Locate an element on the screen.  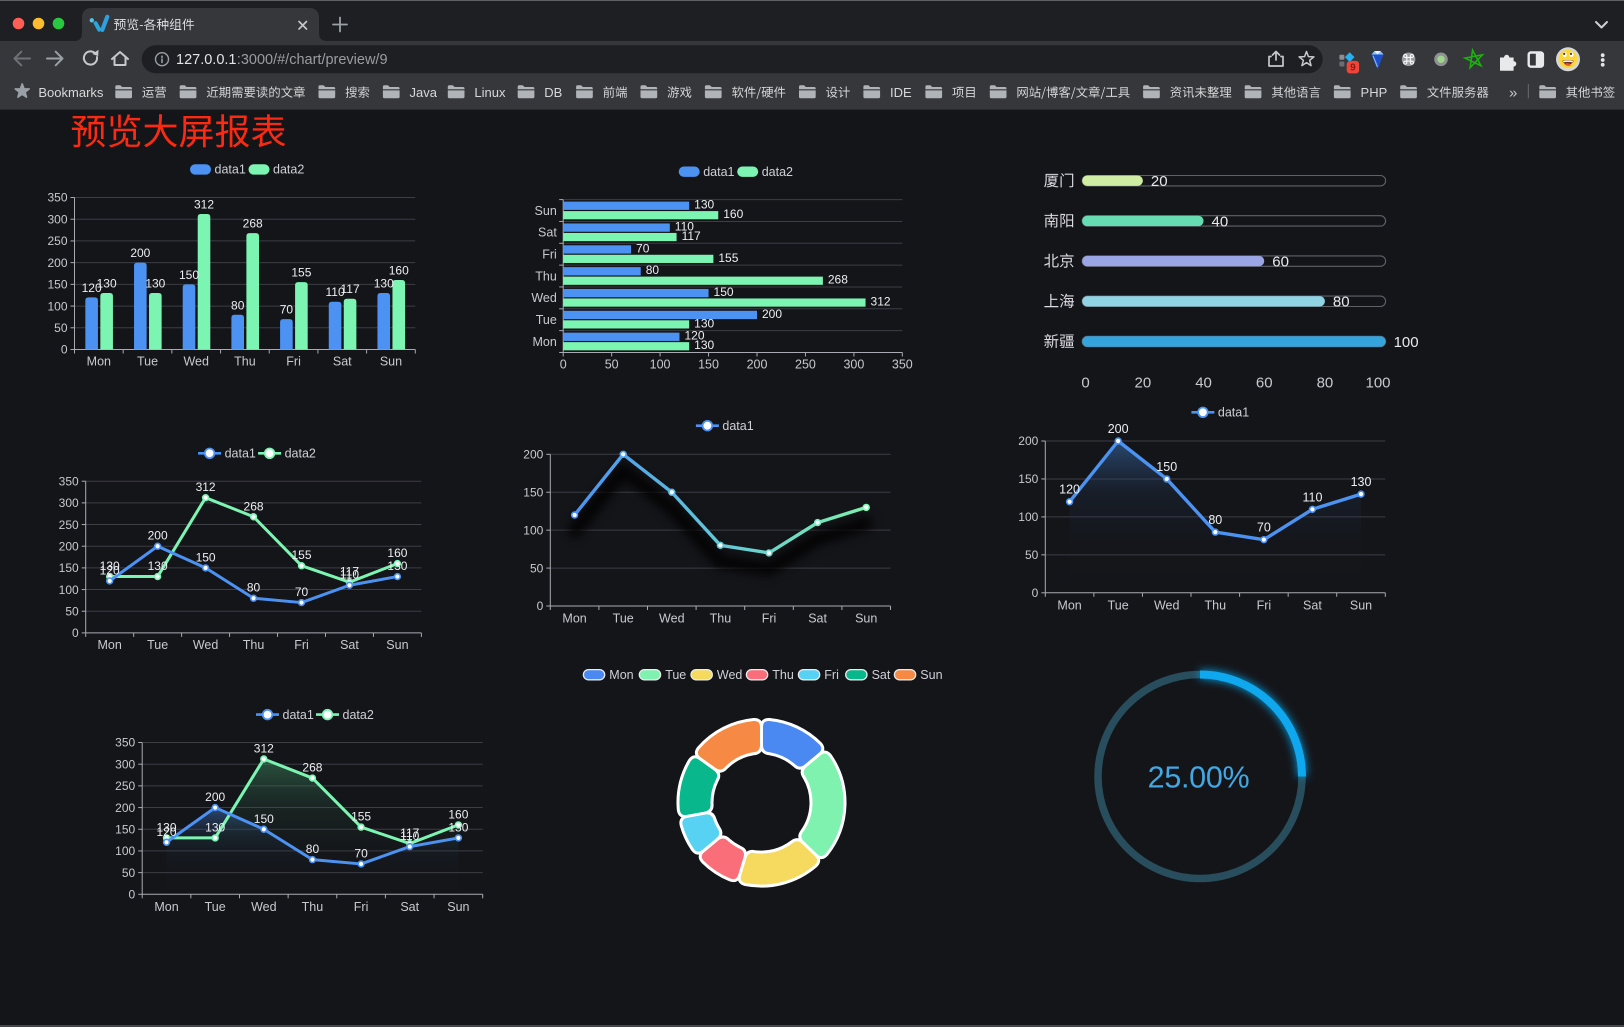
svg-text: 60 is located at coordinates (1264, 382).